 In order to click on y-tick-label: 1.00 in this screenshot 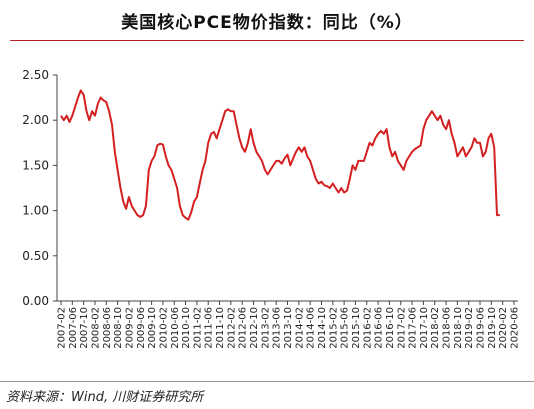, I will do `click(35, 211)`.